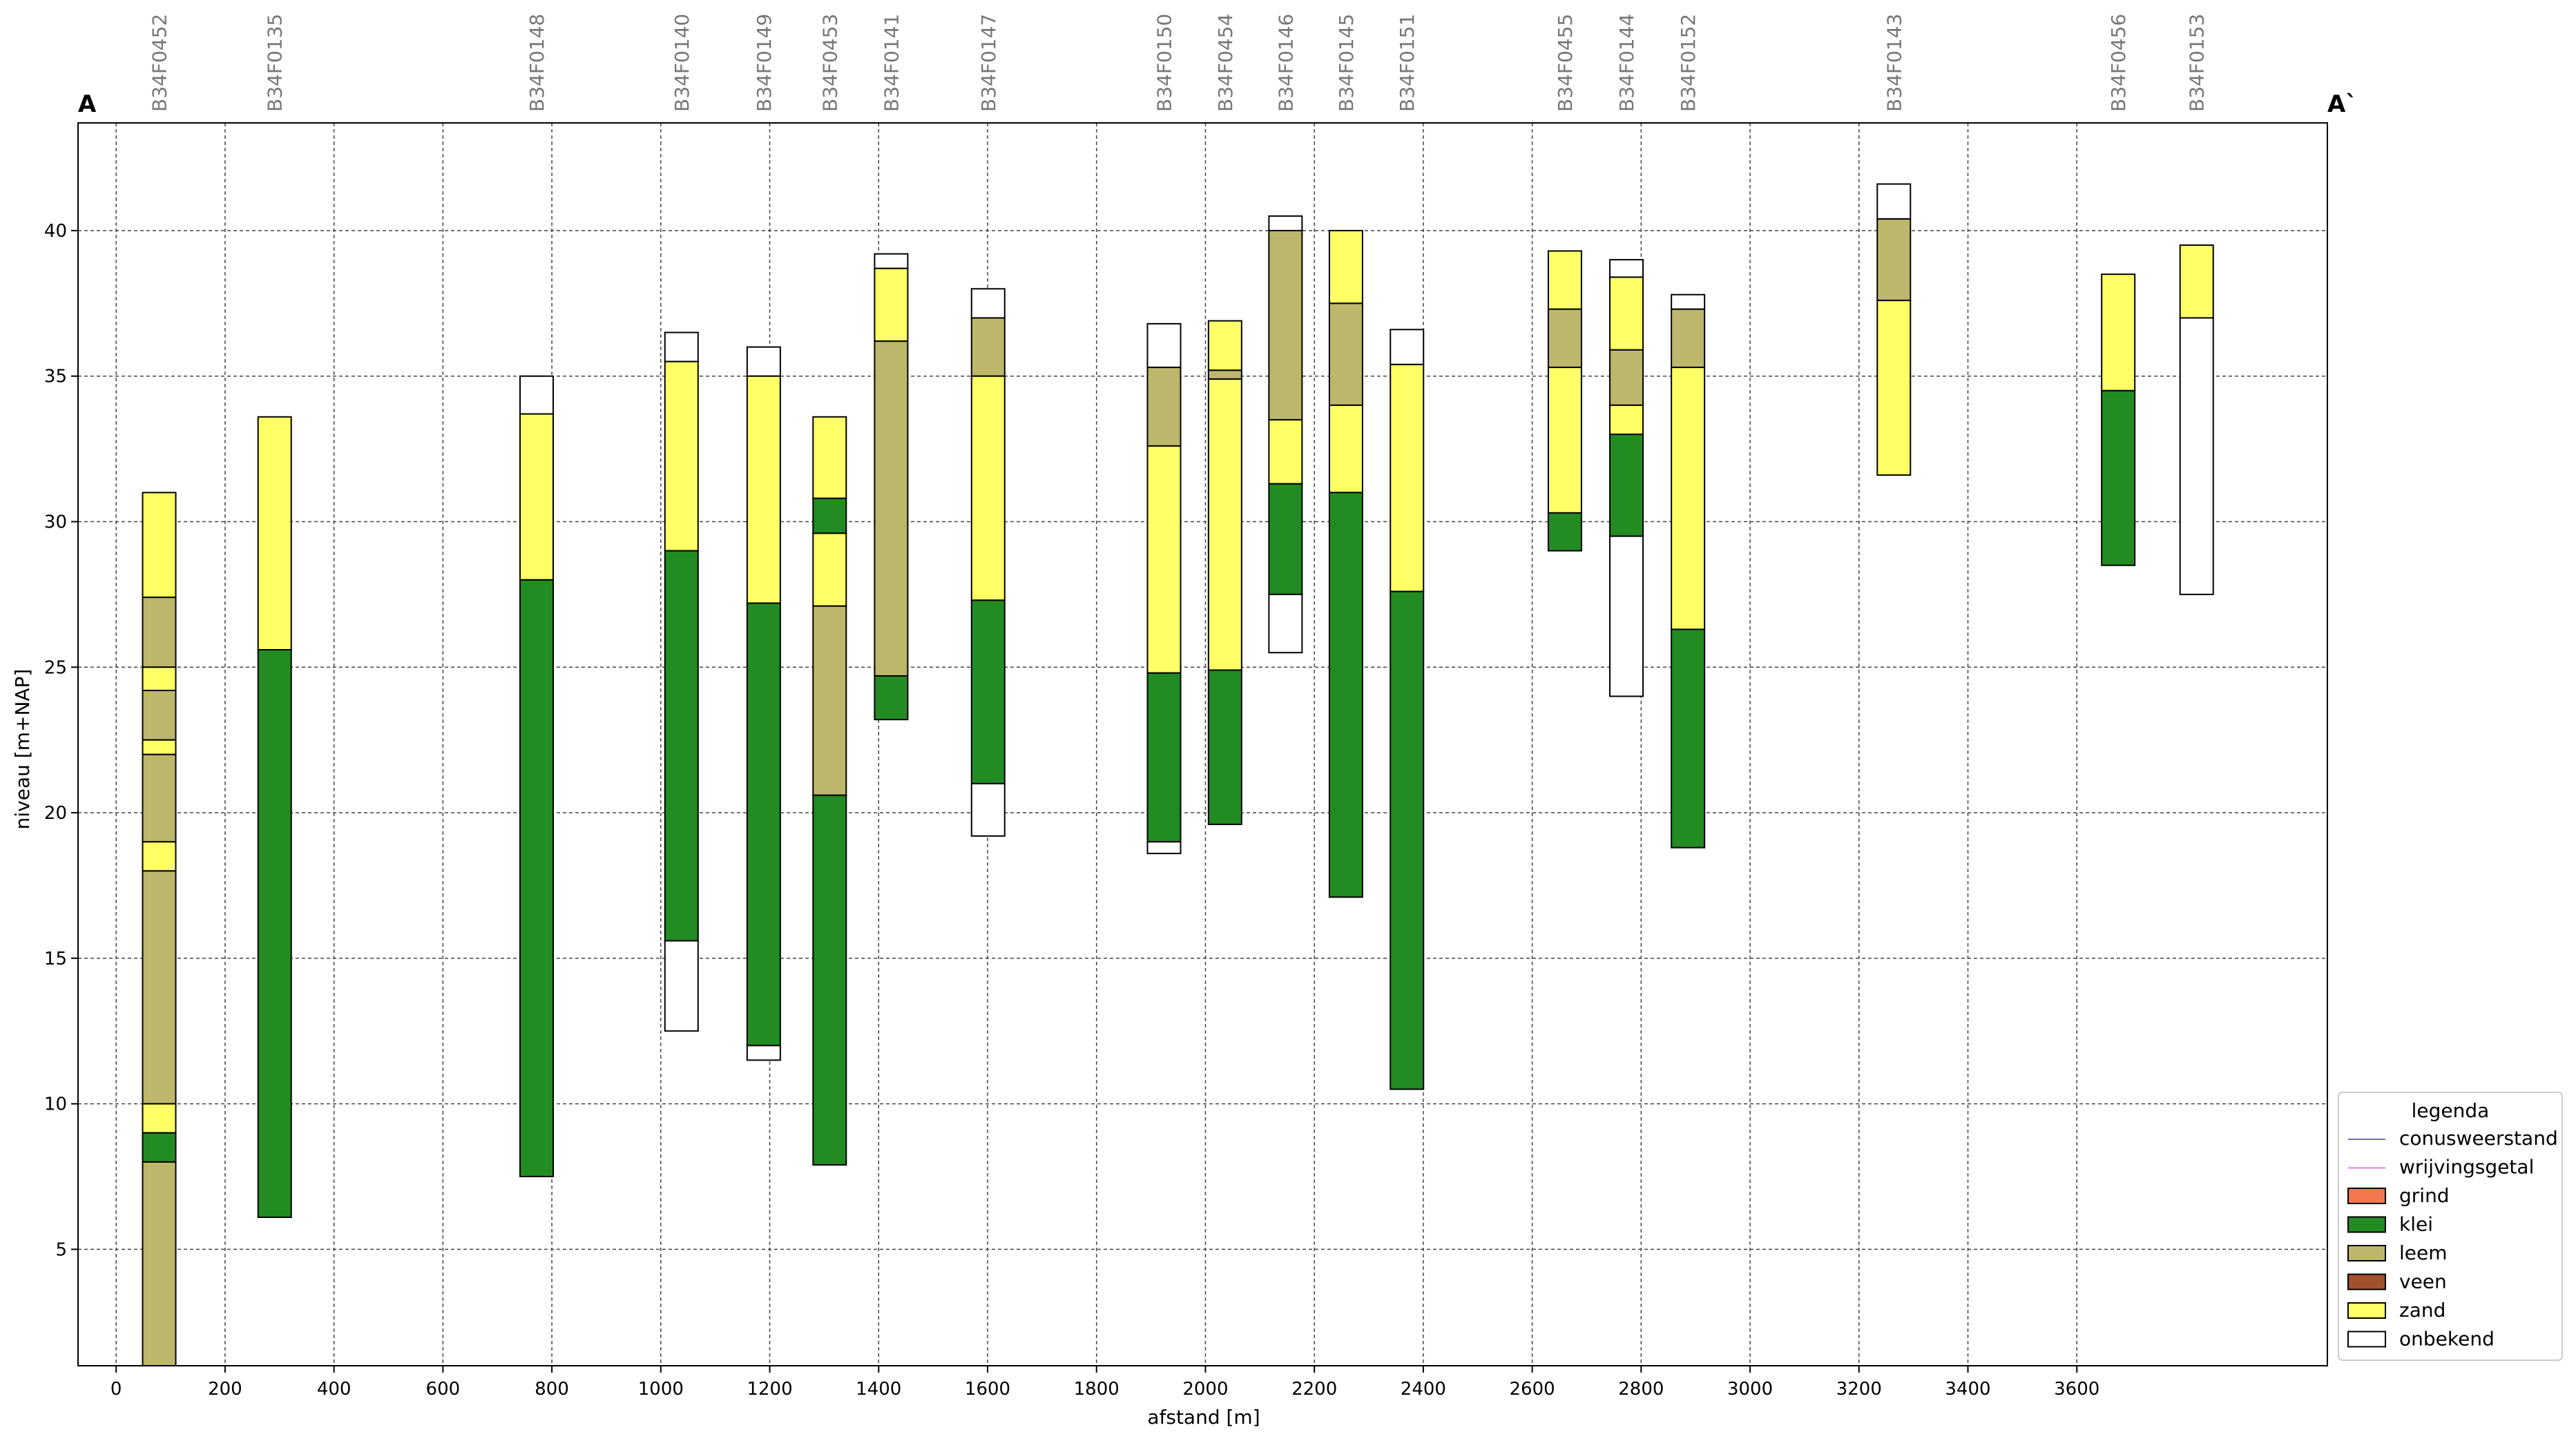 This screenshot has width=2576, height=1441. I want to click on legend-title: legenda, so click(2451, 1110).